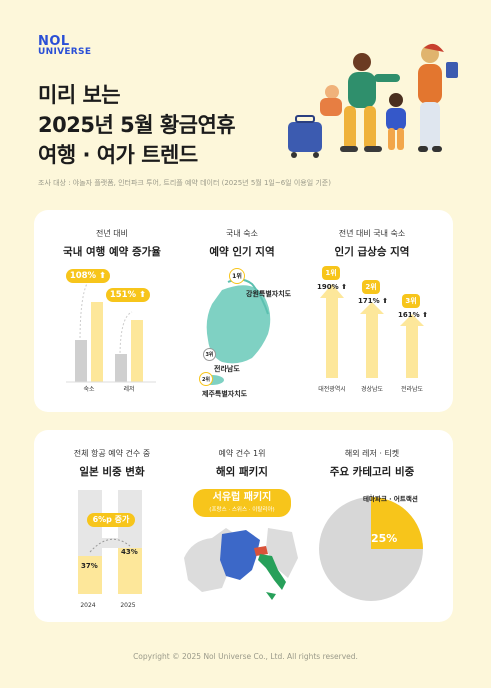  I want to click on sec3-rank-1: 1위, so click(331, 273).